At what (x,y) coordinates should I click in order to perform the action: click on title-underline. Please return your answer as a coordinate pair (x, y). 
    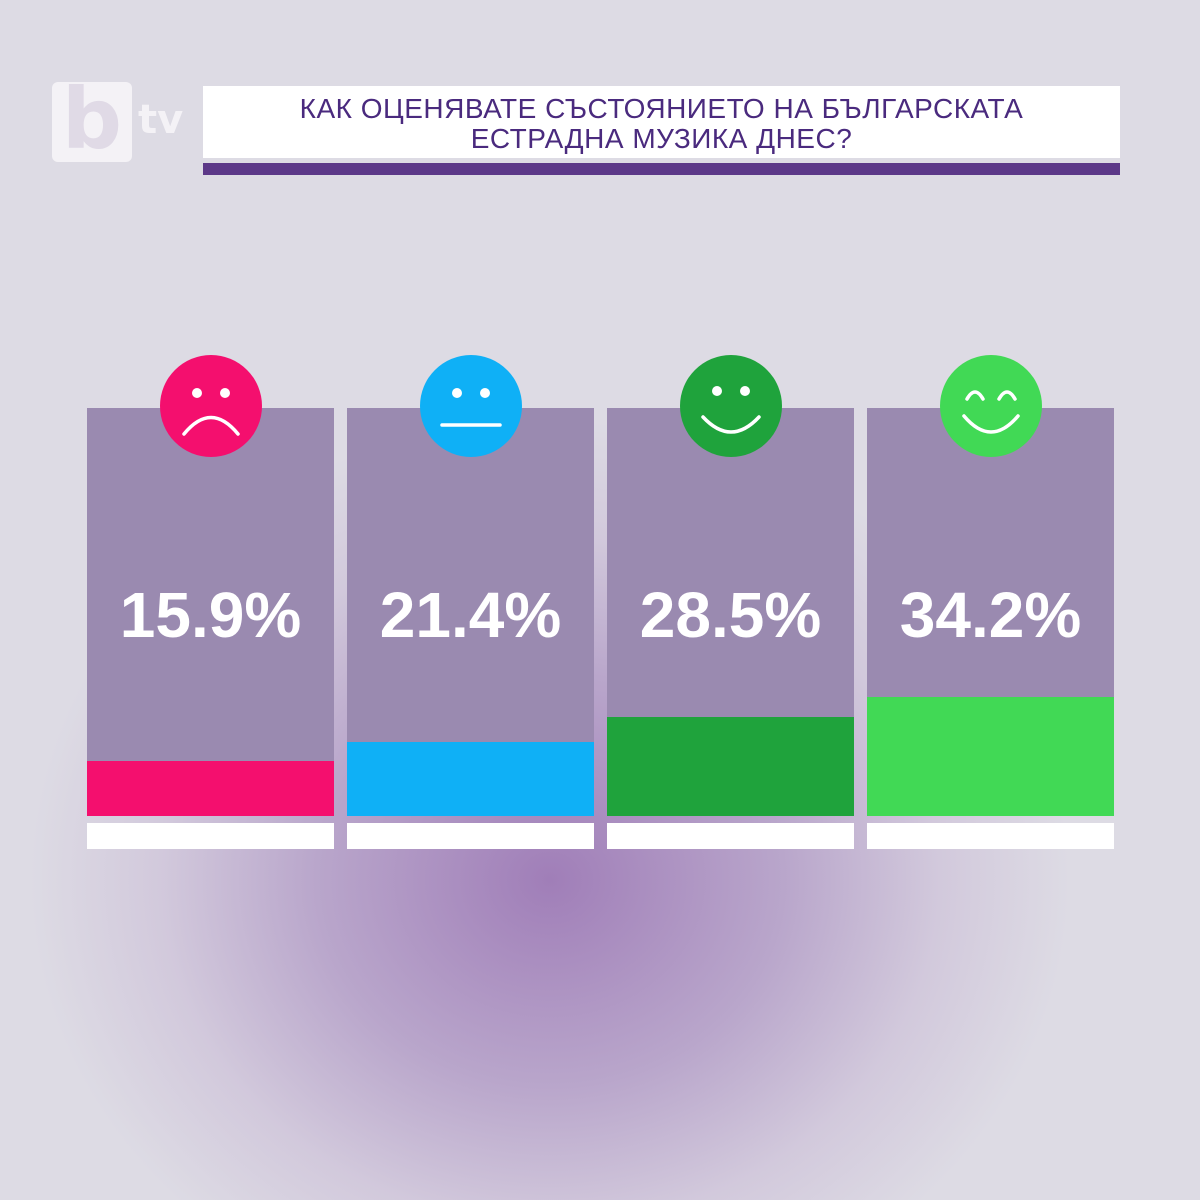
    Looking at the image, I should click on (661, 169).